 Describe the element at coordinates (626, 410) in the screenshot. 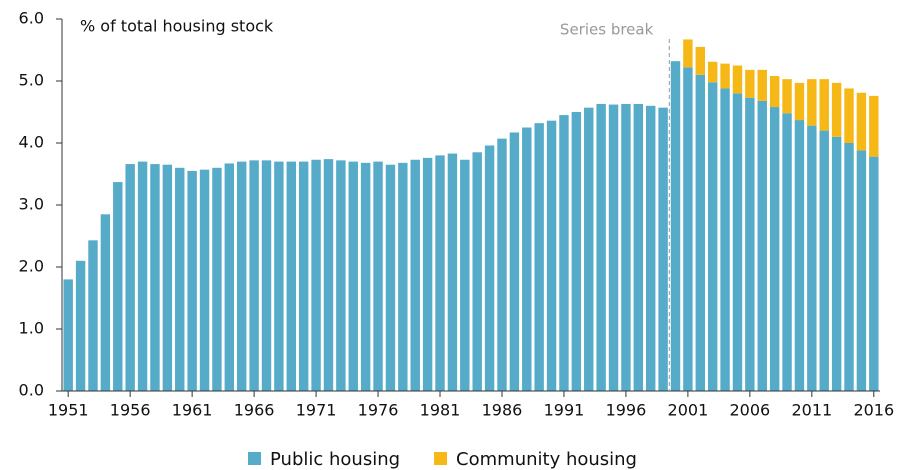

I see `x-tick-label: 1996` at that location.